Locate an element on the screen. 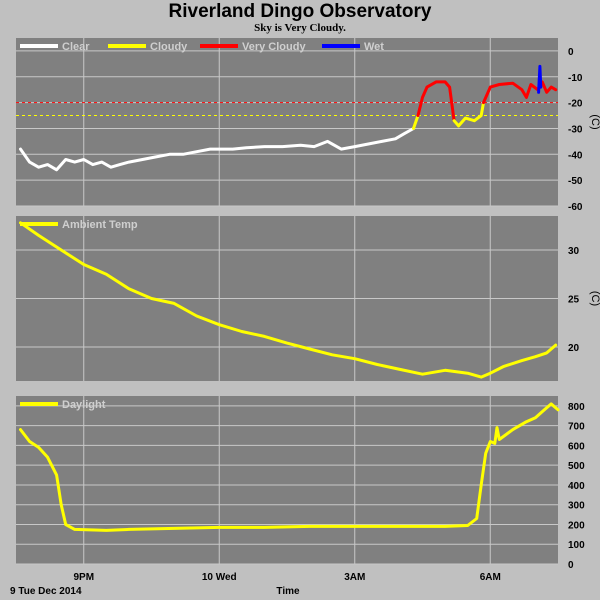  x-tick-label: 10 Wed is located at coordinates (219, 577).